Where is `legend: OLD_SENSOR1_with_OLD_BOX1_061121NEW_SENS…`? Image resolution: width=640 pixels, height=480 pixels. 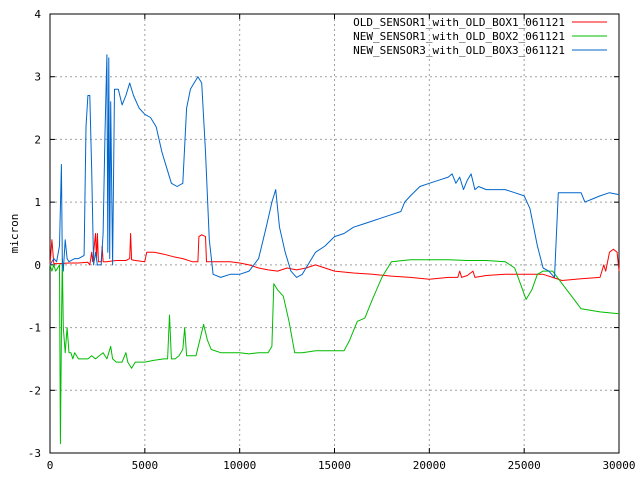
legend: OLD_SENSOR1_with_OLD_BOX1_061121NEW_SENS… is located at coordinates (480, 36).